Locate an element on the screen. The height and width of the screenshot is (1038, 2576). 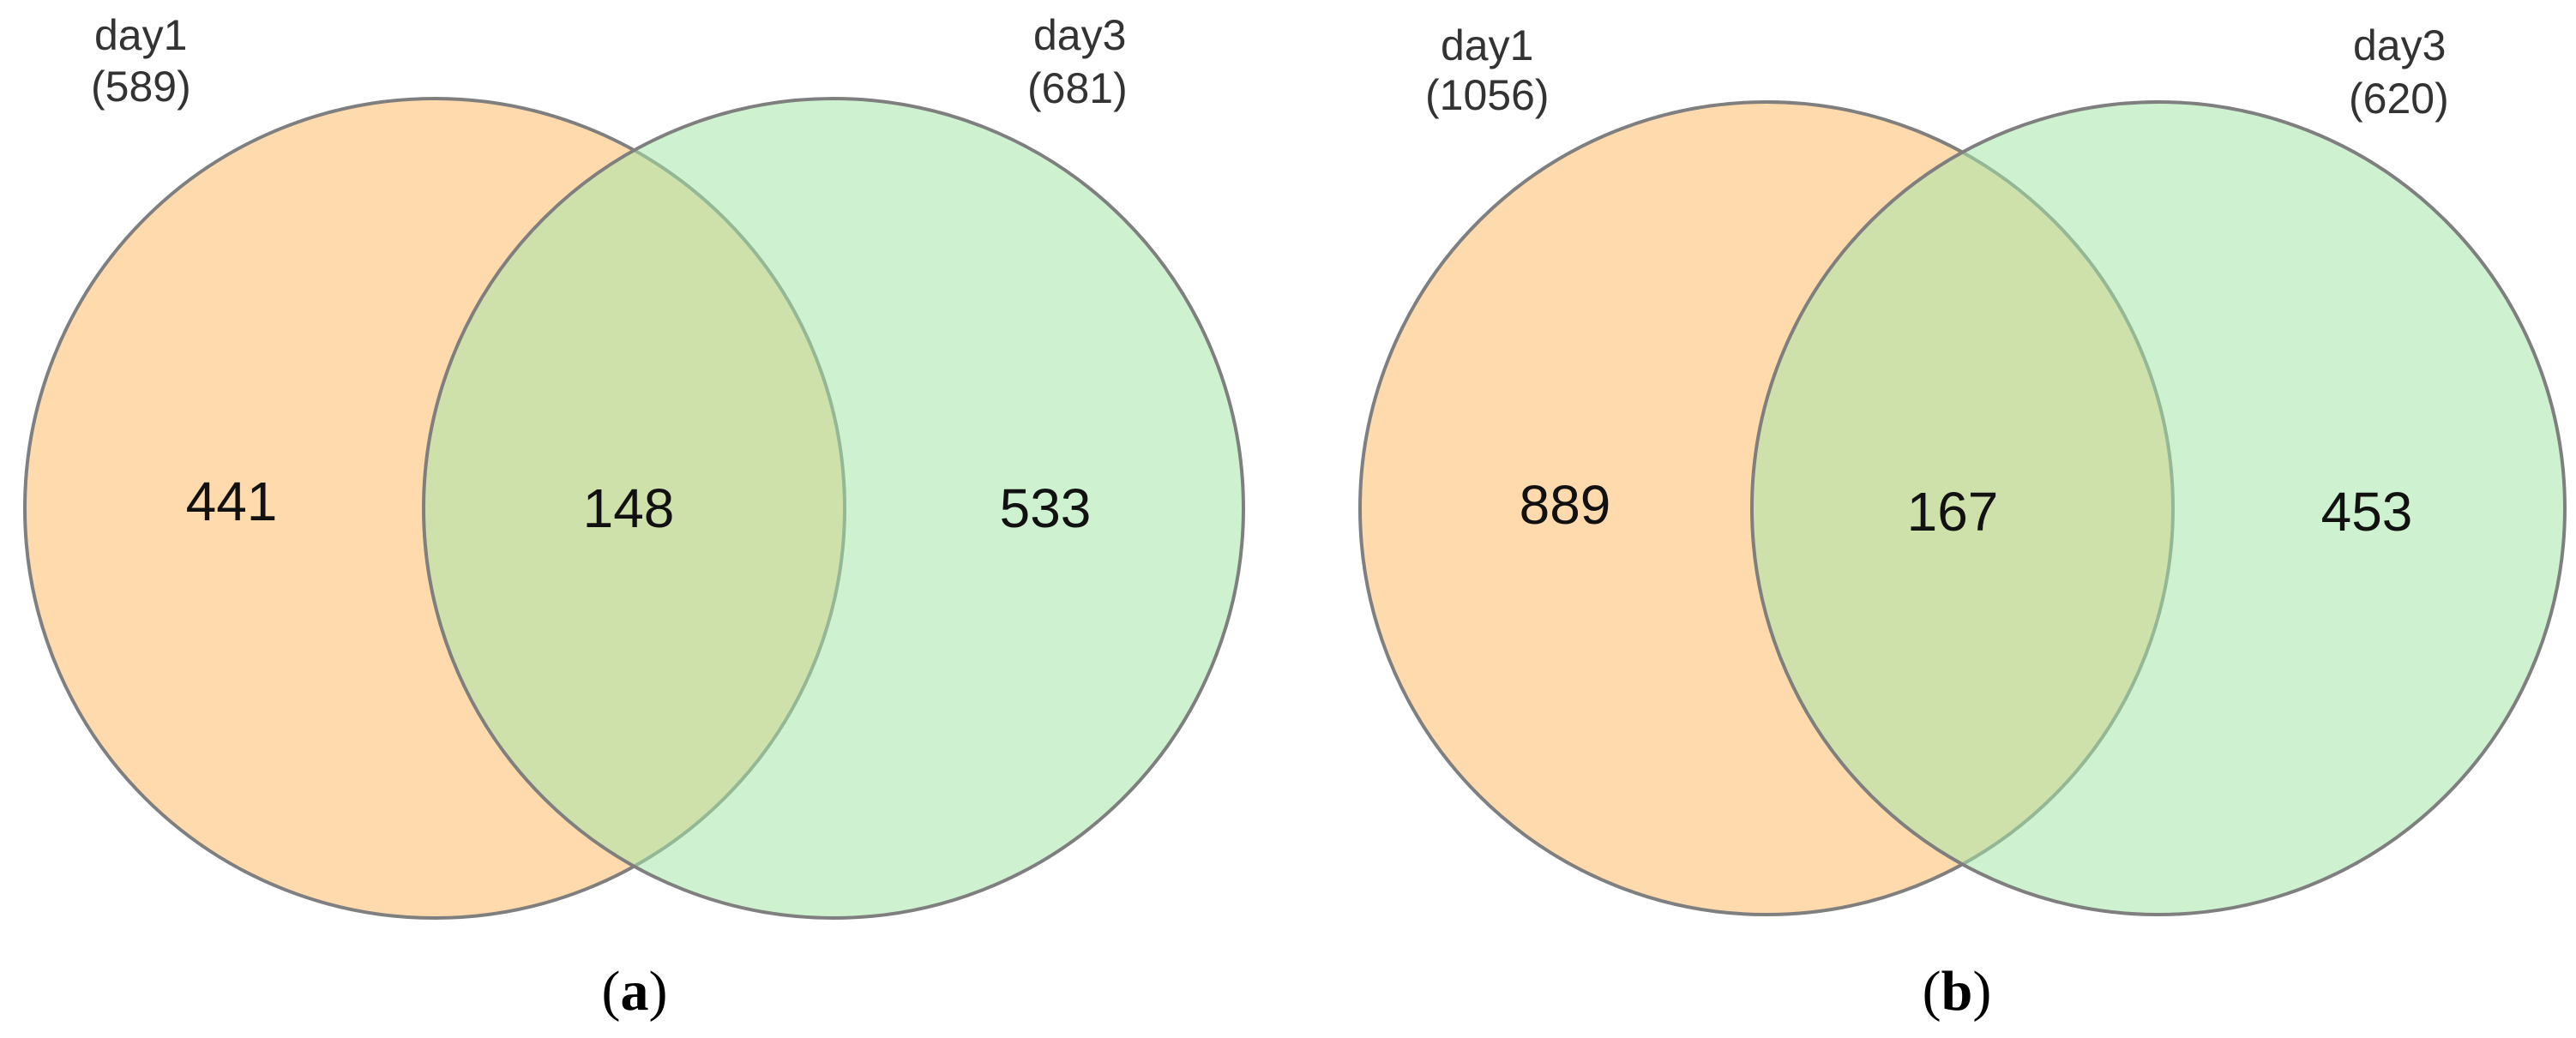
panel-a-label: (a) is located at coordinates (635, 991).